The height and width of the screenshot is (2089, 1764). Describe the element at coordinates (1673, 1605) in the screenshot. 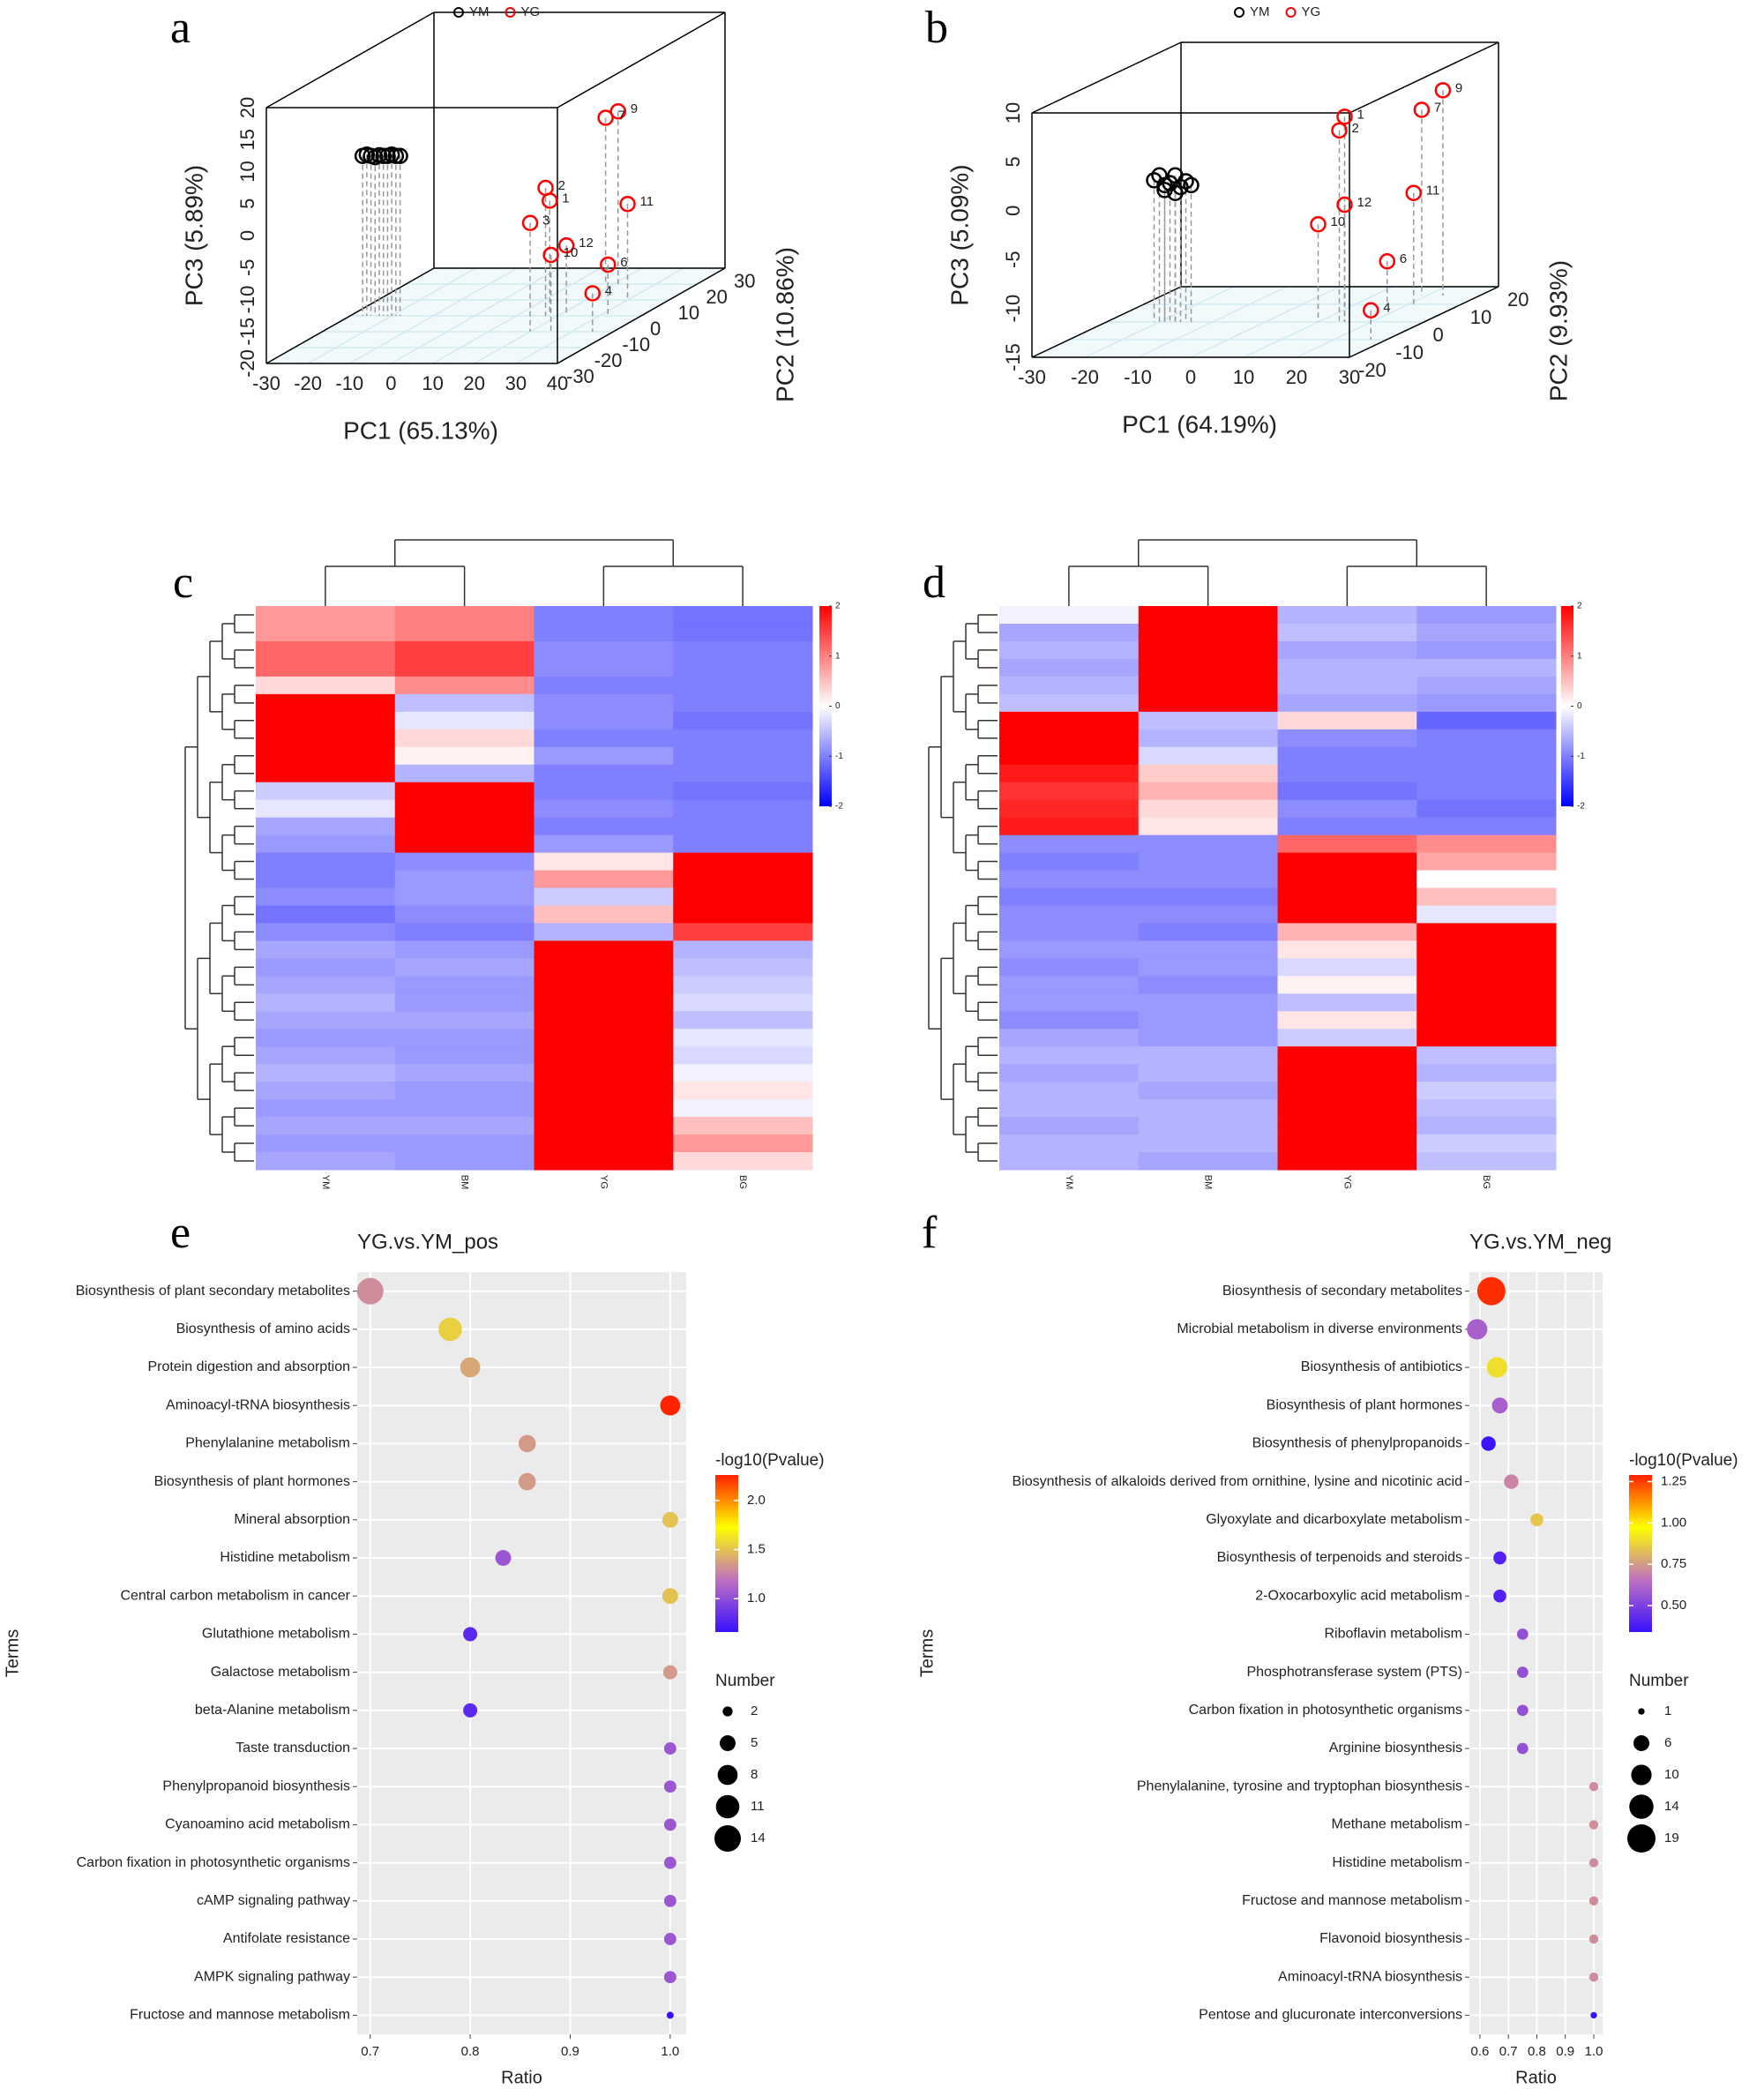

I see `colorbar-tick-label: 0.50` at that location.